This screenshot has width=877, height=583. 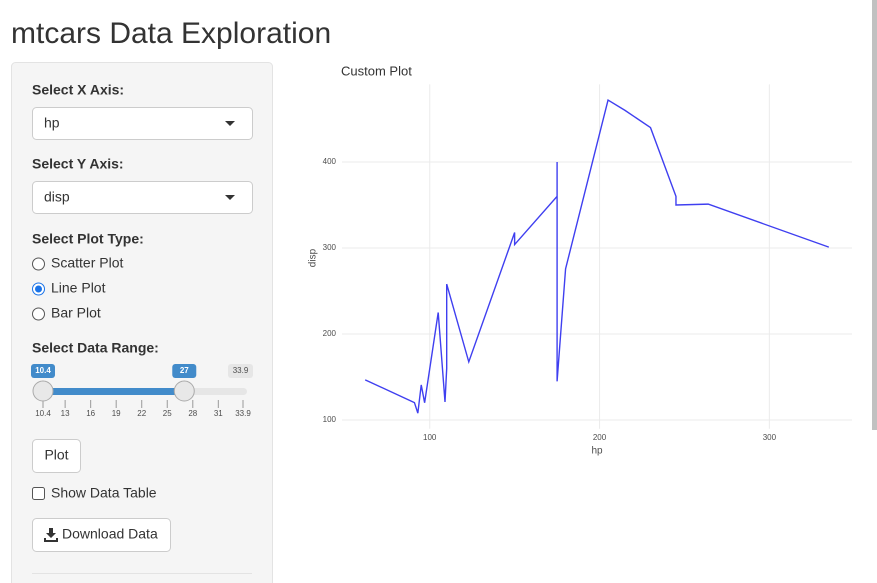 What do you see at coordinates (78, 90) in the screenshot?
I see `x-axis-label: Select X Axis:` at bounding box center [78, 90].